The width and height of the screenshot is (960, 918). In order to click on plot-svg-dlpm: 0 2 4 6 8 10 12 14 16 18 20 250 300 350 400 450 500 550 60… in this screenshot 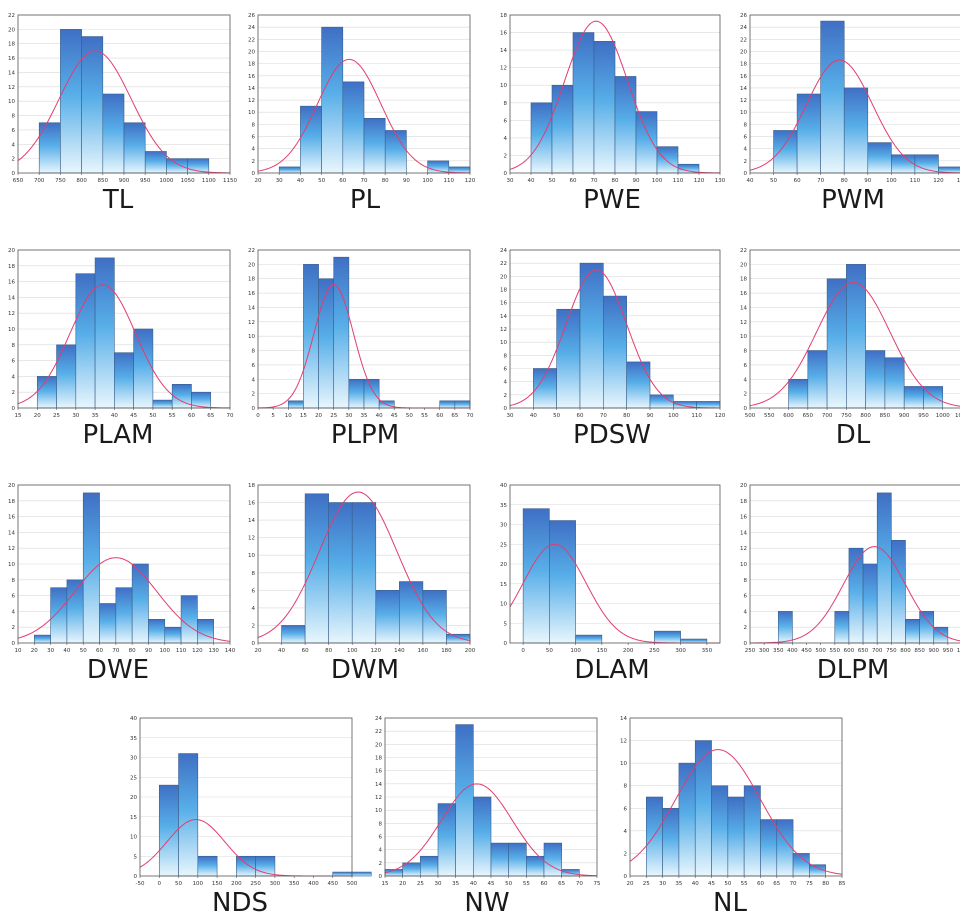, I will do `click(850, 568)`.